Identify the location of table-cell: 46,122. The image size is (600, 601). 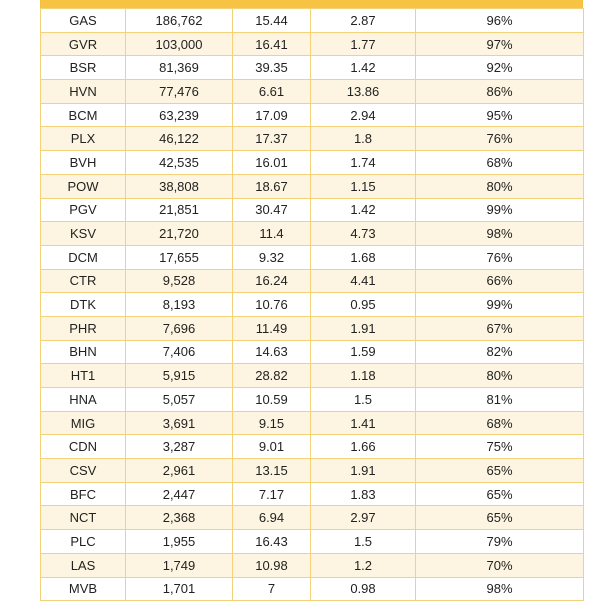
(179, 139).